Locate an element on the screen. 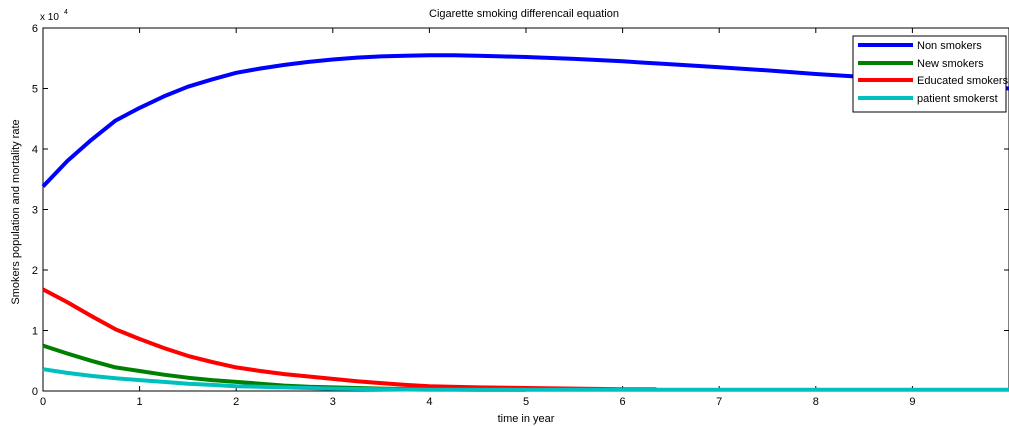 The height and width of the screenshot is (426, 1009). x-tick-label: 1 is located at coordinates (140, 402).